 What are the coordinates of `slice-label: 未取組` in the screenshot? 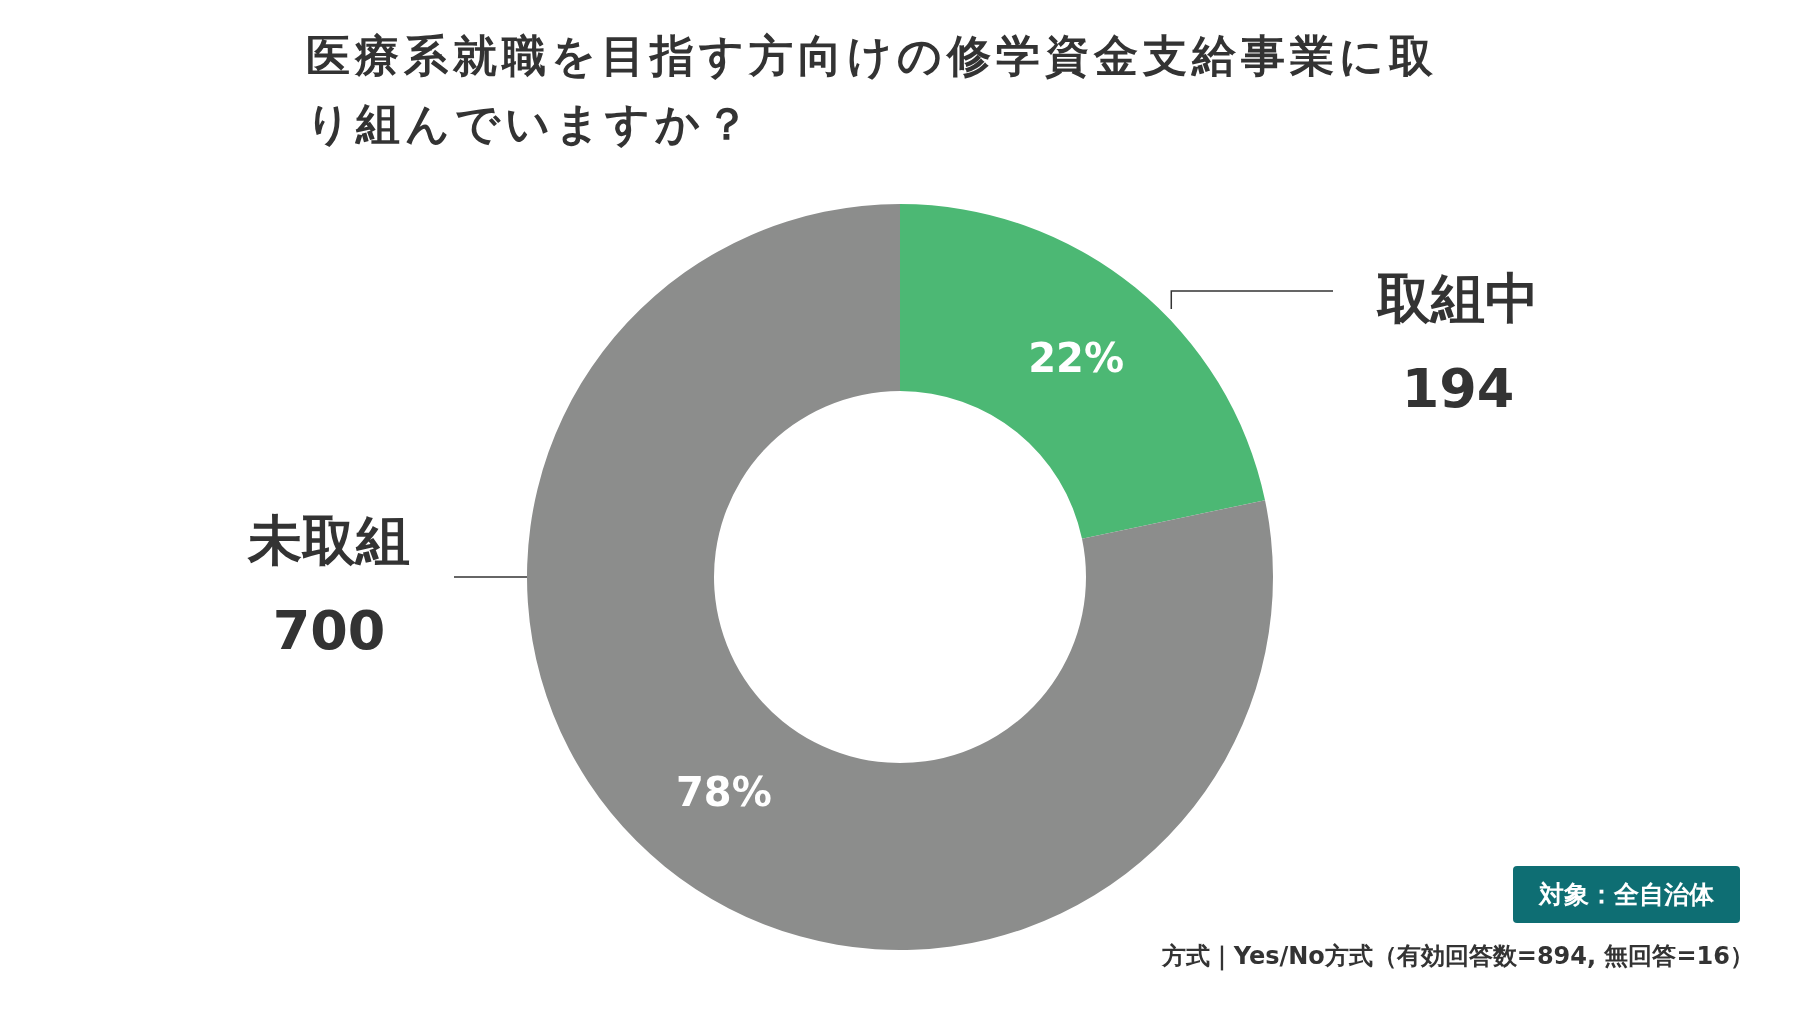 It's located at (328, 541).